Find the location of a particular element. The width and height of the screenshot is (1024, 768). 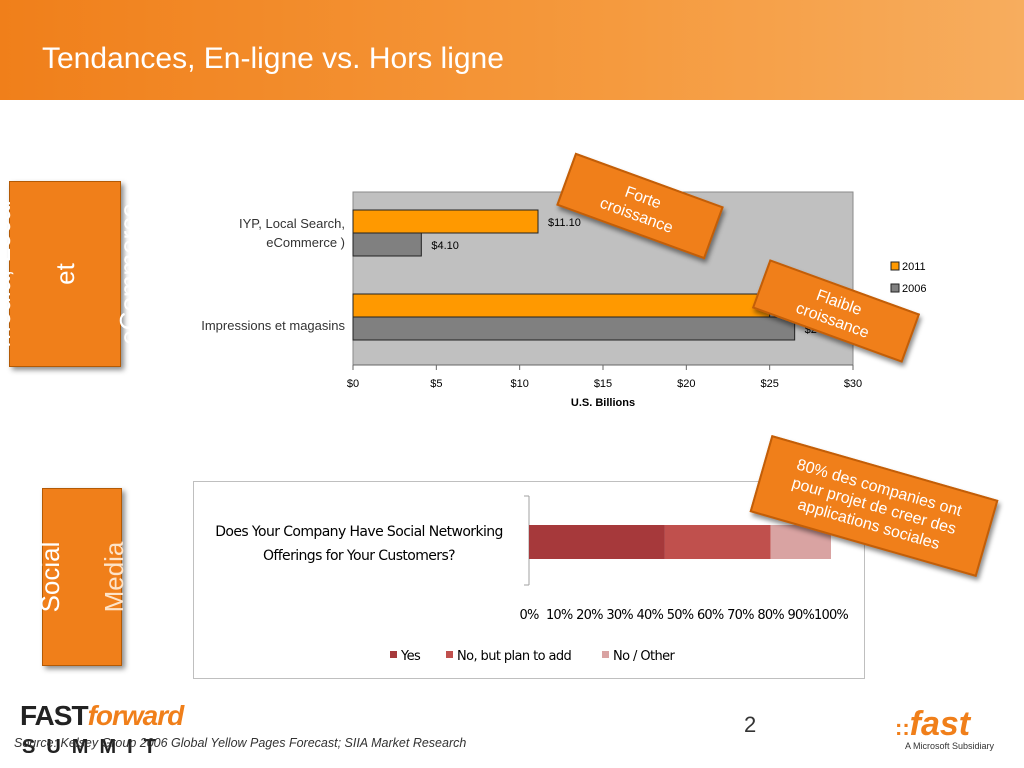

chart2-tick-label: 60% is located at coordinates (710, 615).